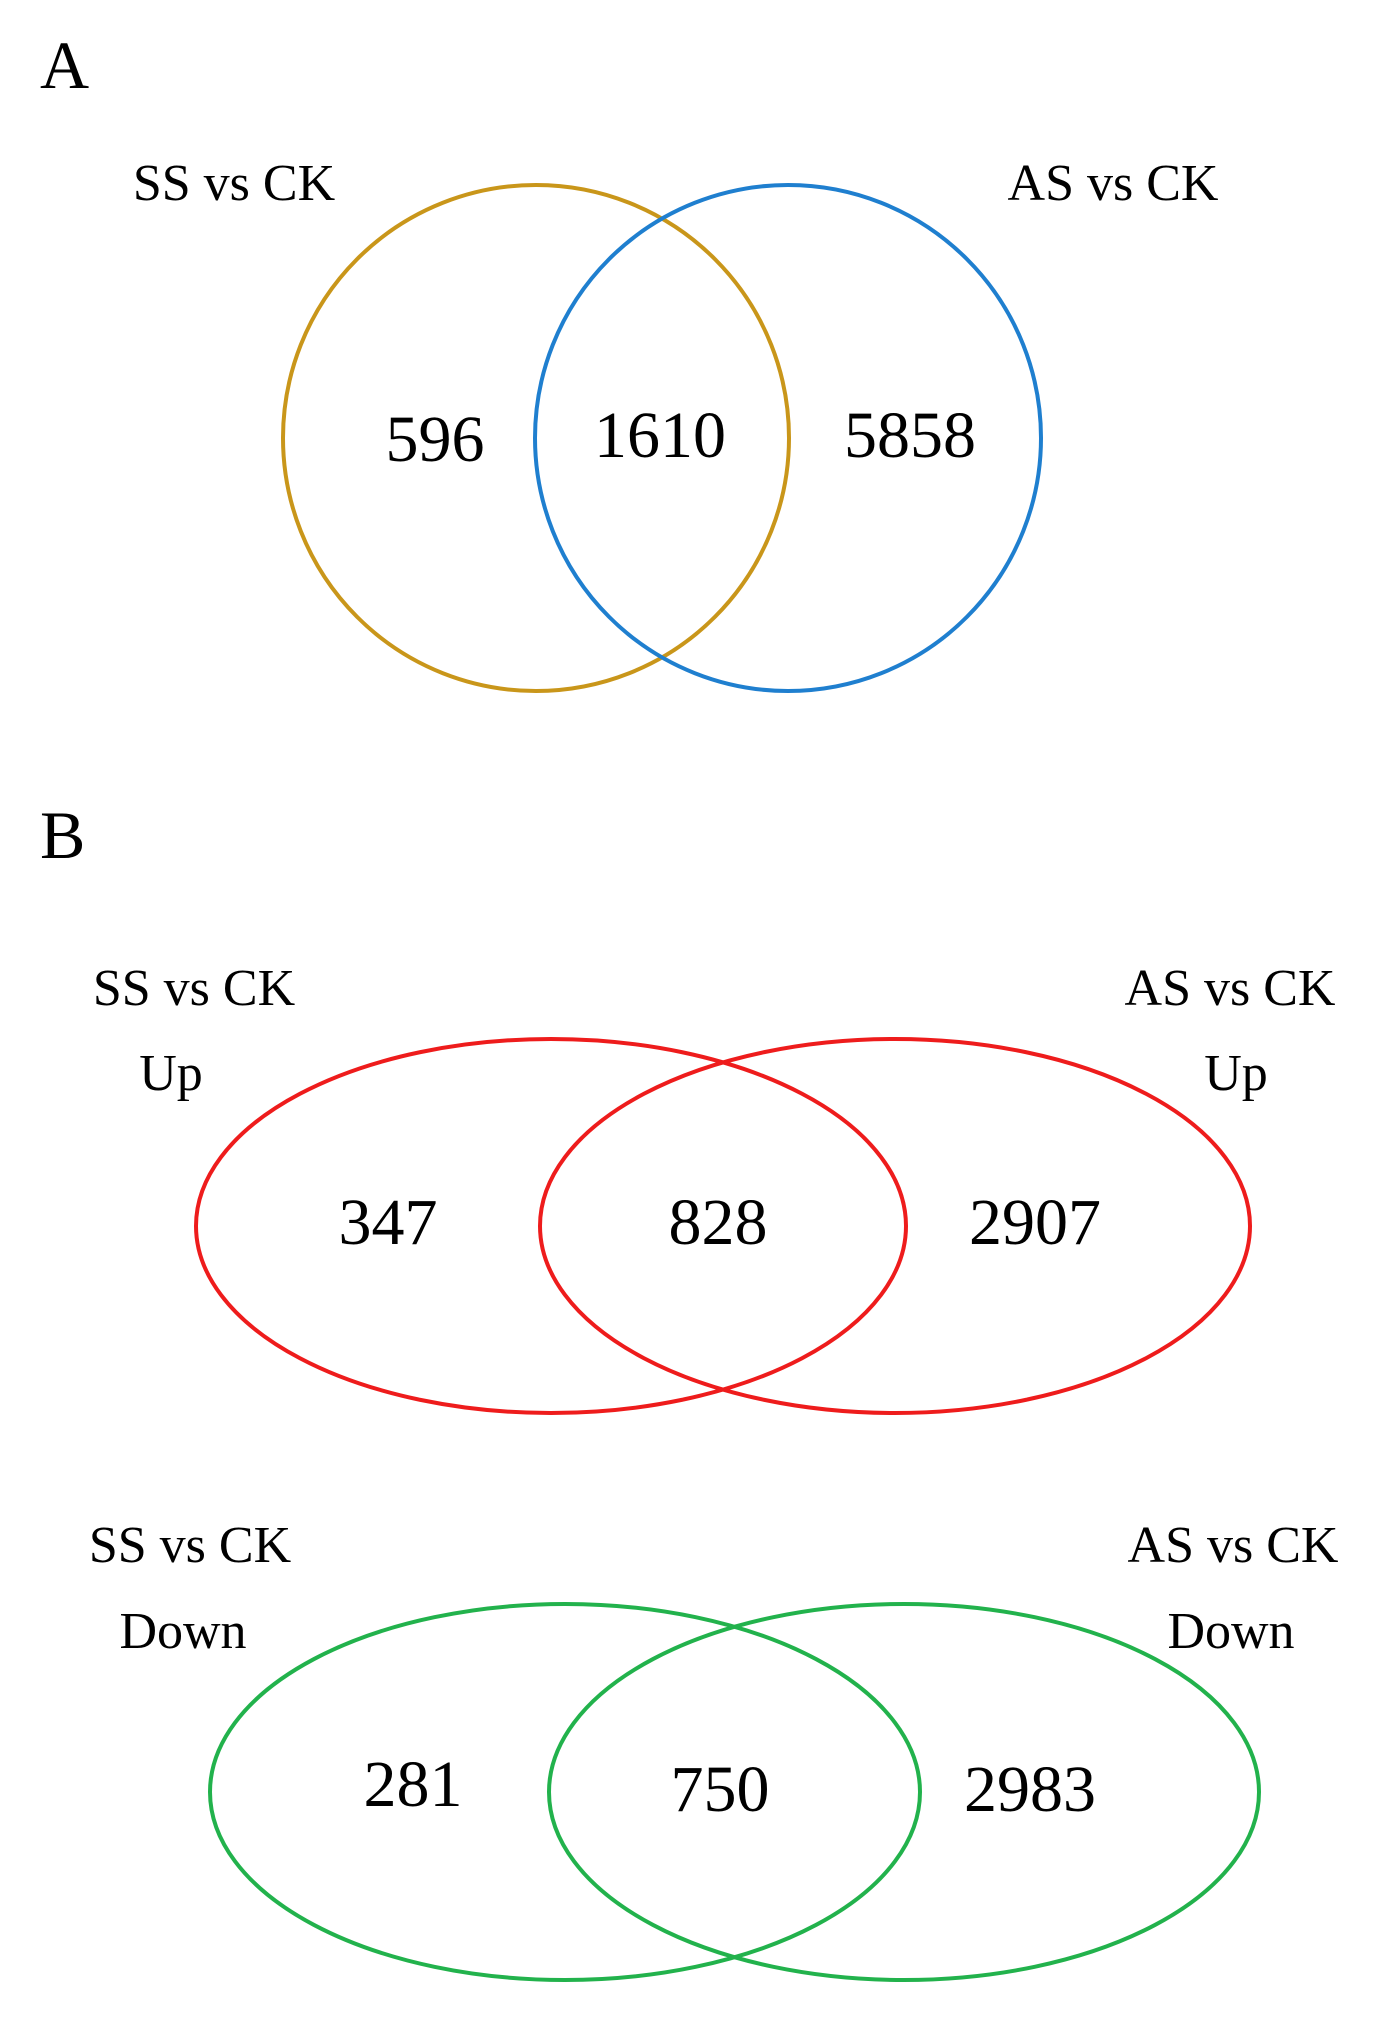 Image resolution: width=1395 pixels, height=2040 pixels. I want to click on set-label-as-vs-ck-down: AS vs CK, so click(1233, 1545).